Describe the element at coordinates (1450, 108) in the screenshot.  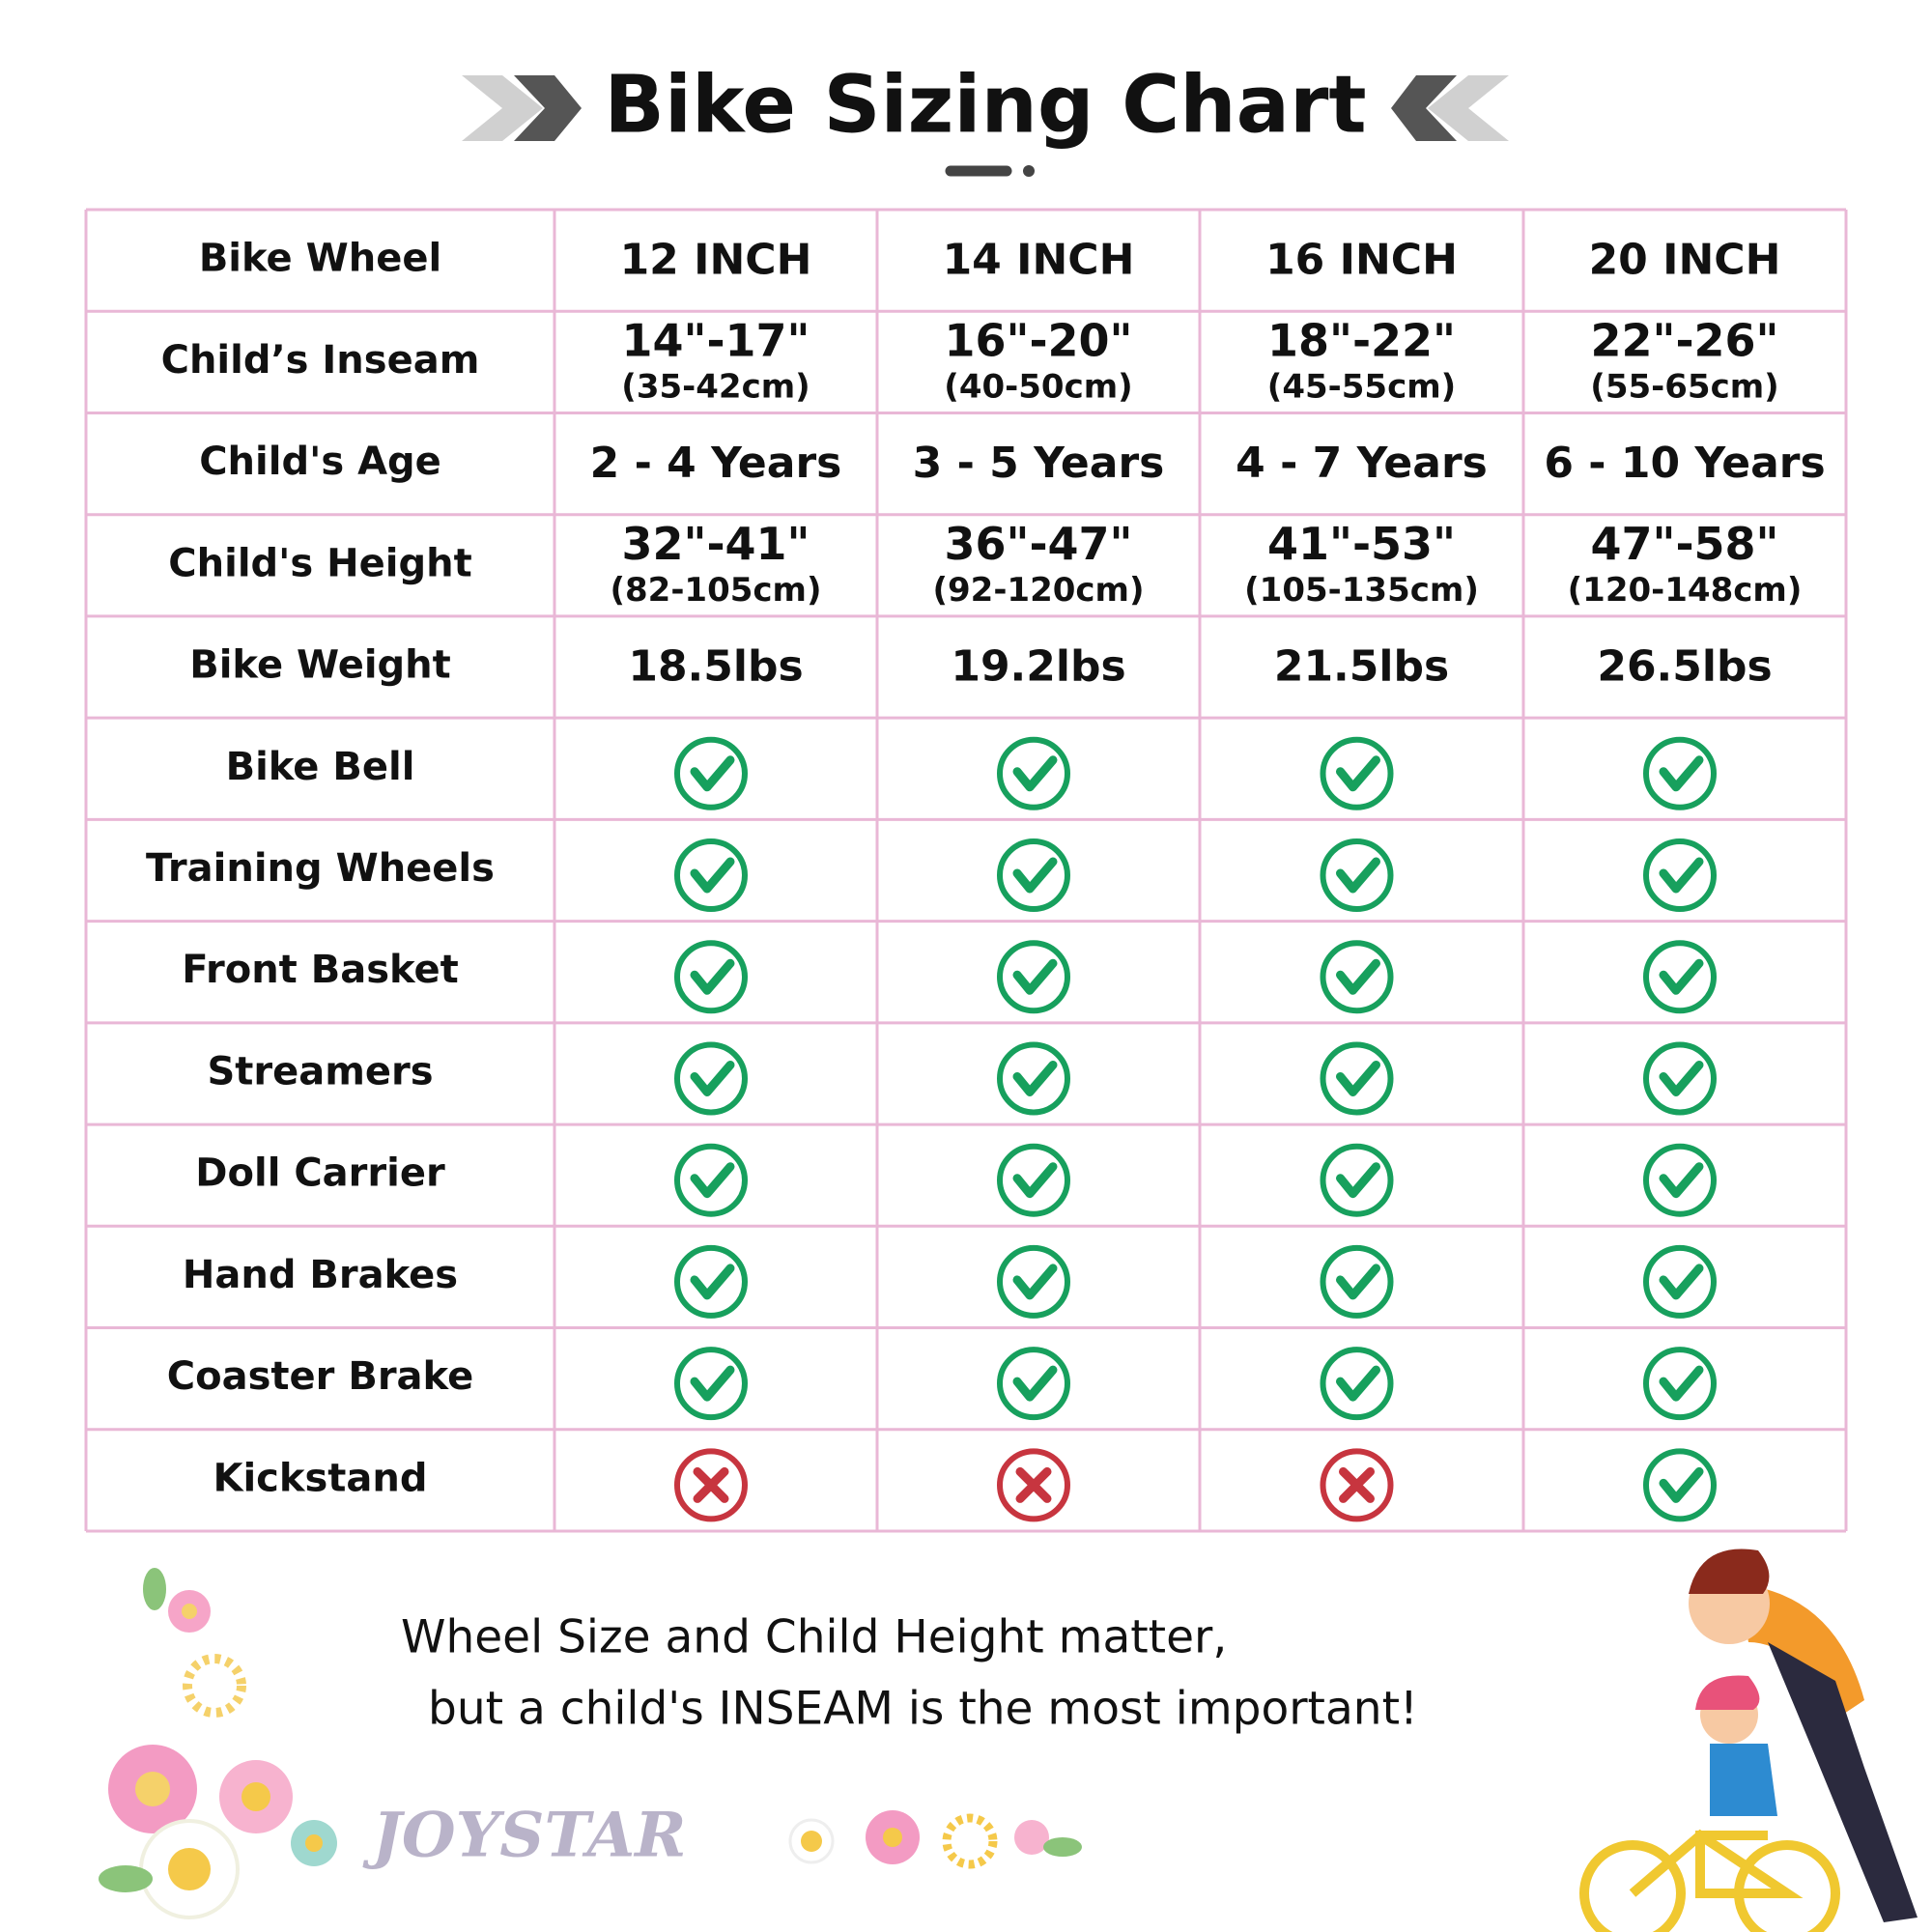
I see `right-chevrons` at that location.